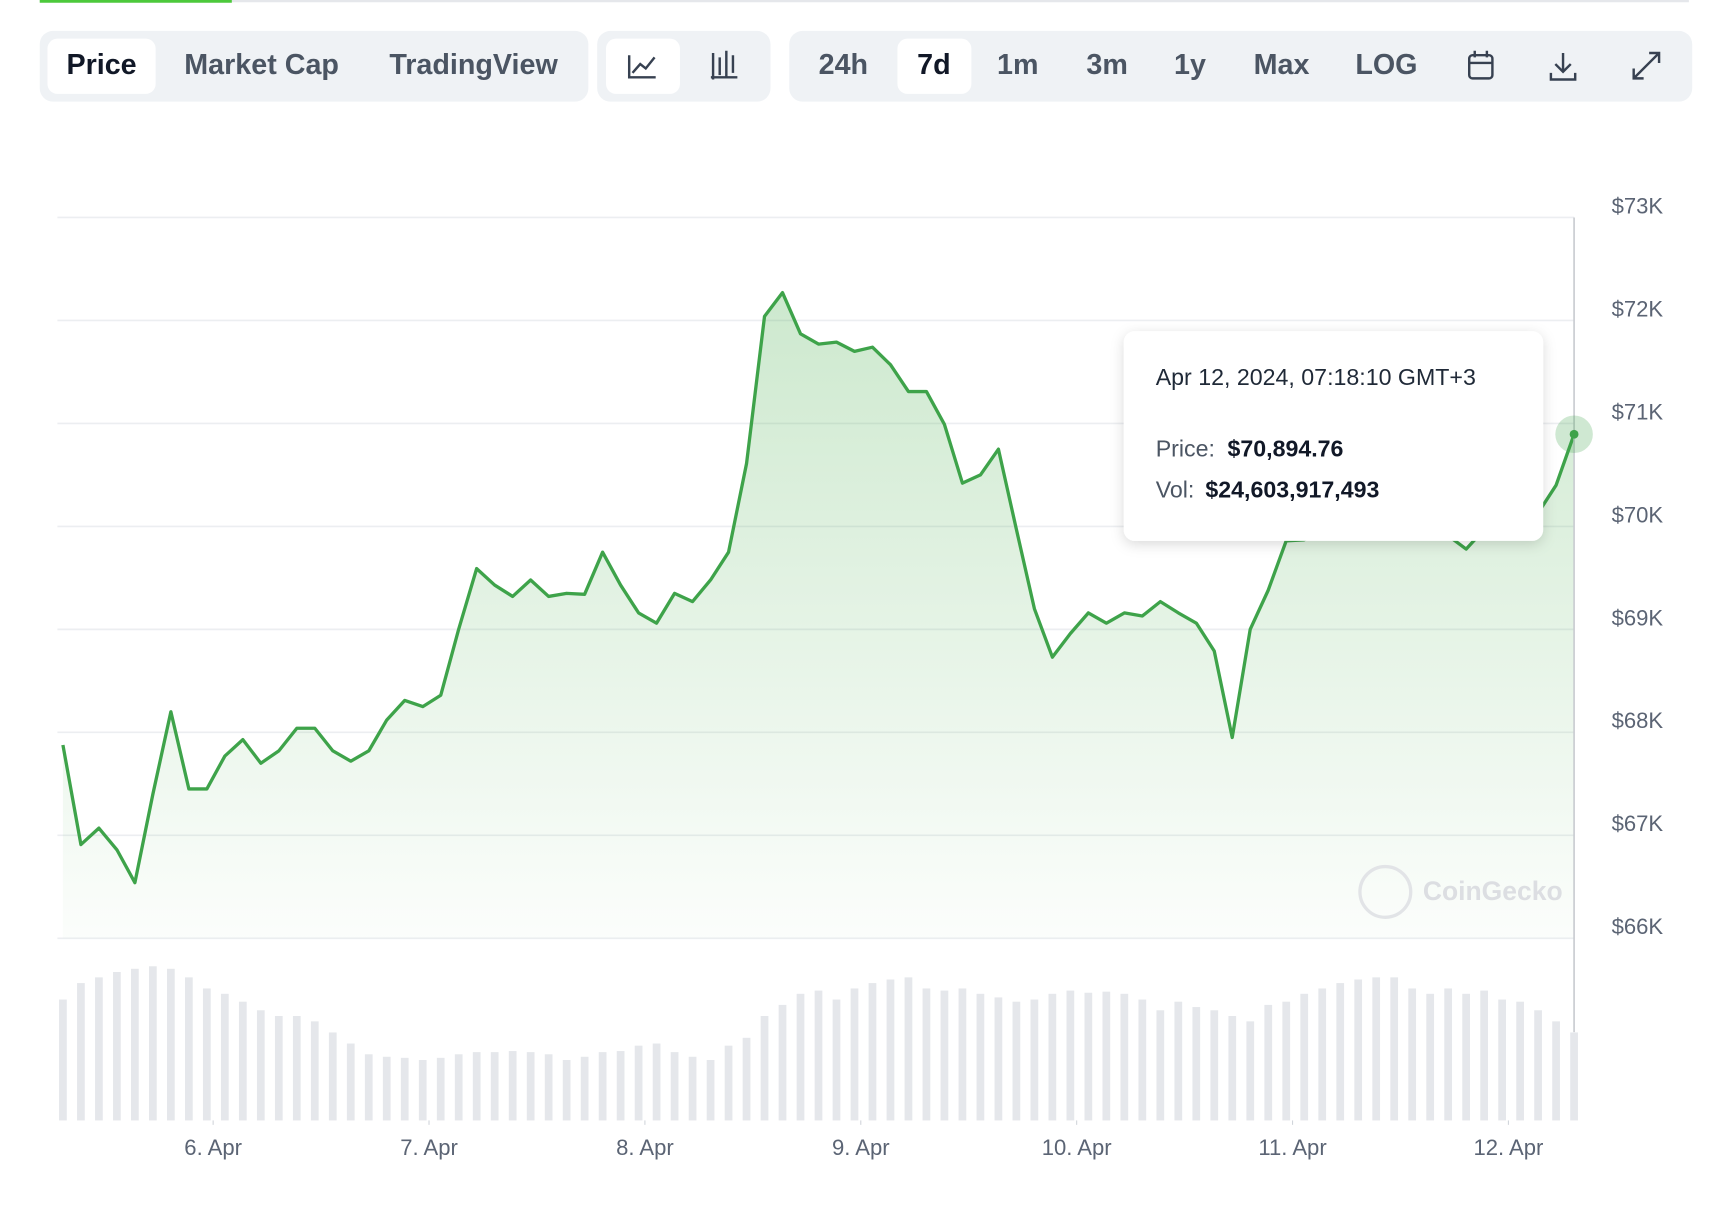 The image size is (1722, 1206). I want to click on range-button: 3m, so click(1106, 65).